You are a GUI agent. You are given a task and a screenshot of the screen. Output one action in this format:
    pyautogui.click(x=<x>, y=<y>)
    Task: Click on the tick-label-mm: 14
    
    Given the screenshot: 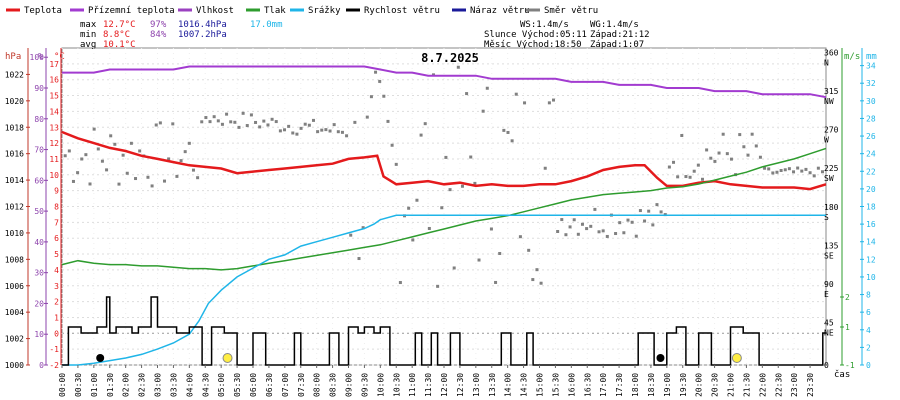 What is the action you would take?
    pyautogui.click(x=871, y=242)
    